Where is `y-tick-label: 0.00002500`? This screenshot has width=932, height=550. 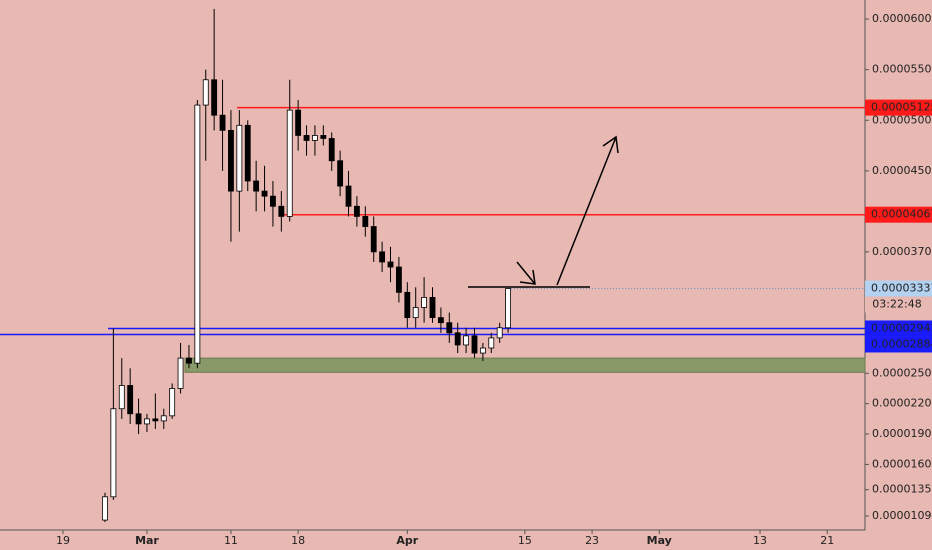 y-tick-label: 0.00002500 is located at coordinates (902, 372).